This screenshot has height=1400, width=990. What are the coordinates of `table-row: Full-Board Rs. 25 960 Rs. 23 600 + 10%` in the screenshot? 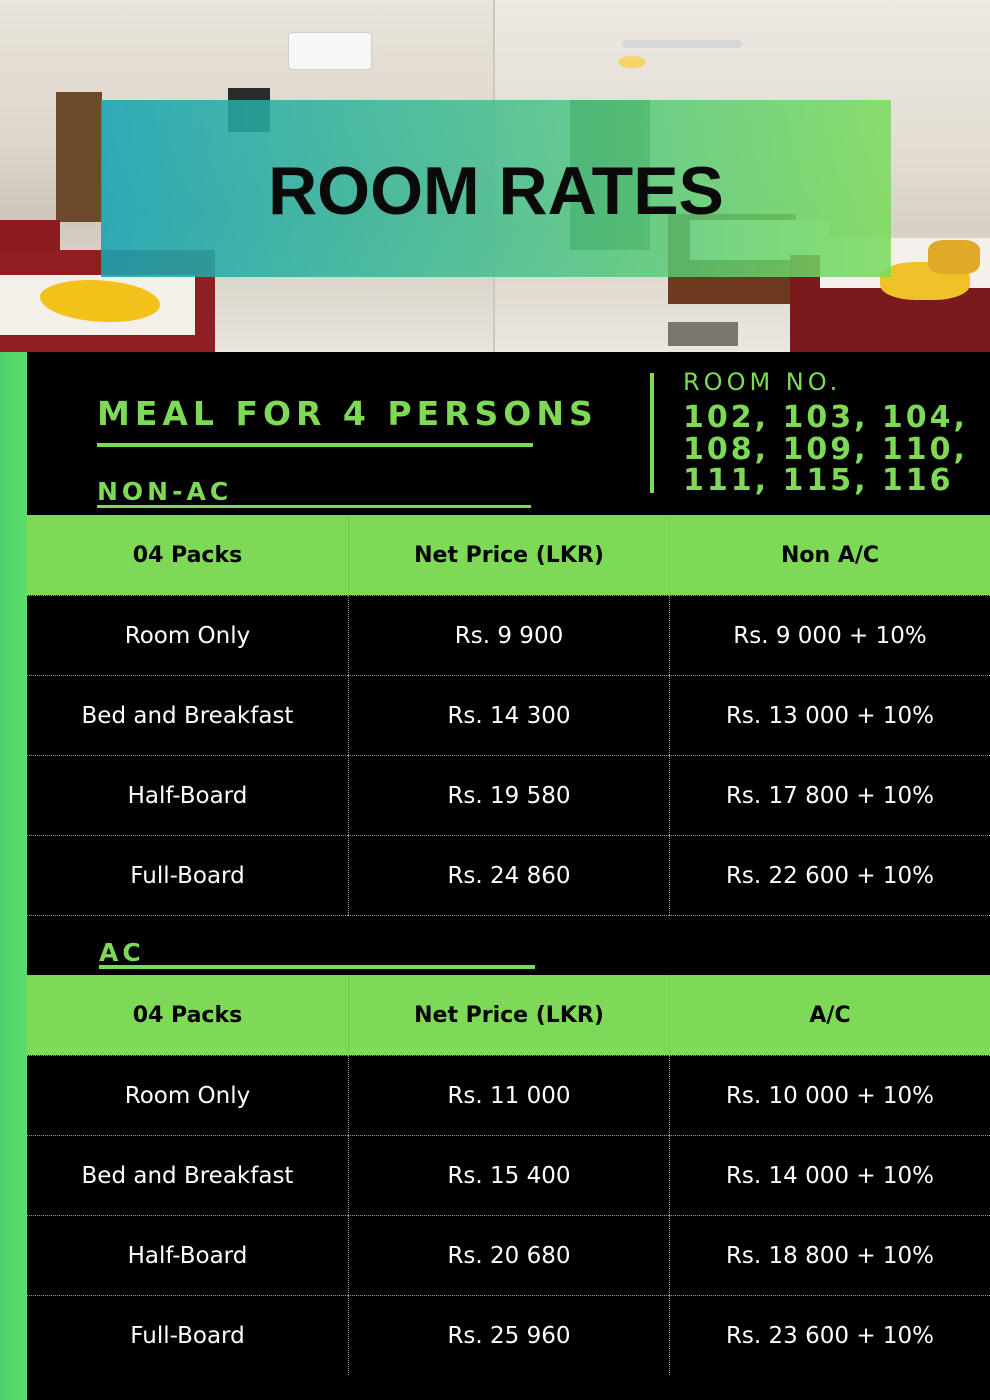 It's located at (508, 1335).